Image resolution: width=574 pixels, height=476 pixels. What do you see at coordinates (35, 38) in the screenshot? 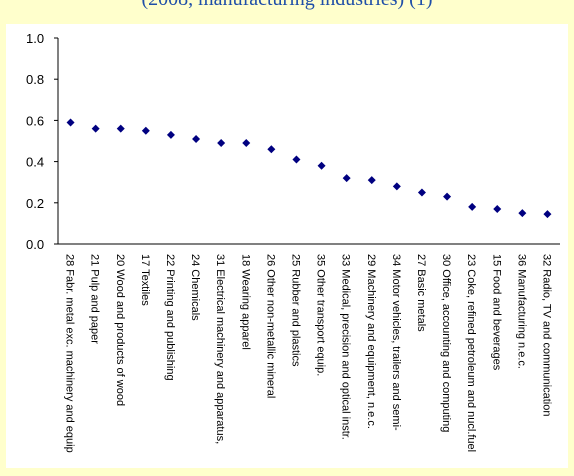
I see `y-tick-label: 1.0` at bounding box center [35, 38].